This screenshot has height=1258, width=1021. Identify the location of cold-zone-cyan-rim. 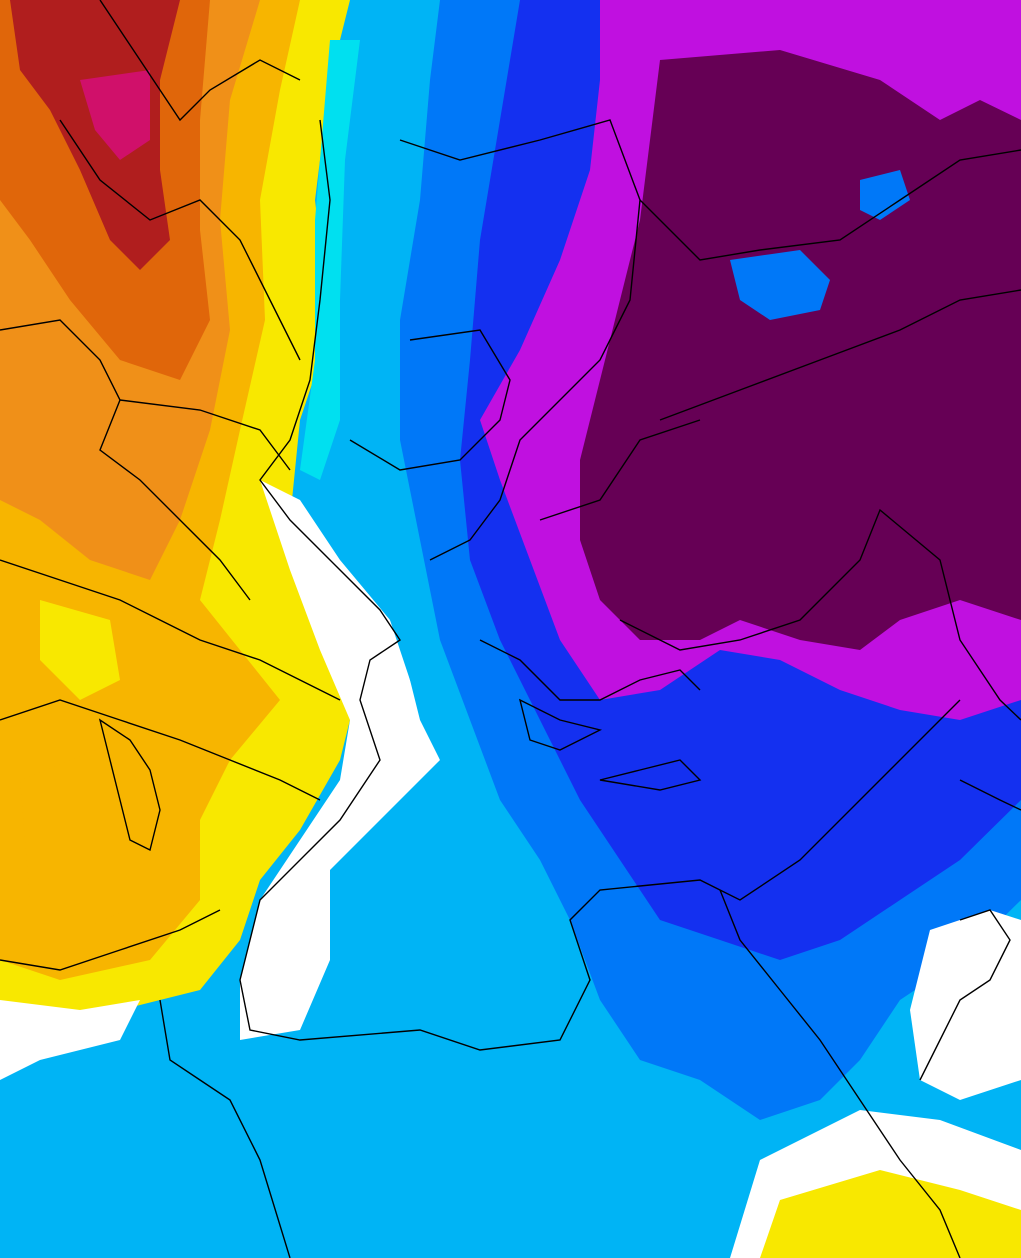
(330, 260).